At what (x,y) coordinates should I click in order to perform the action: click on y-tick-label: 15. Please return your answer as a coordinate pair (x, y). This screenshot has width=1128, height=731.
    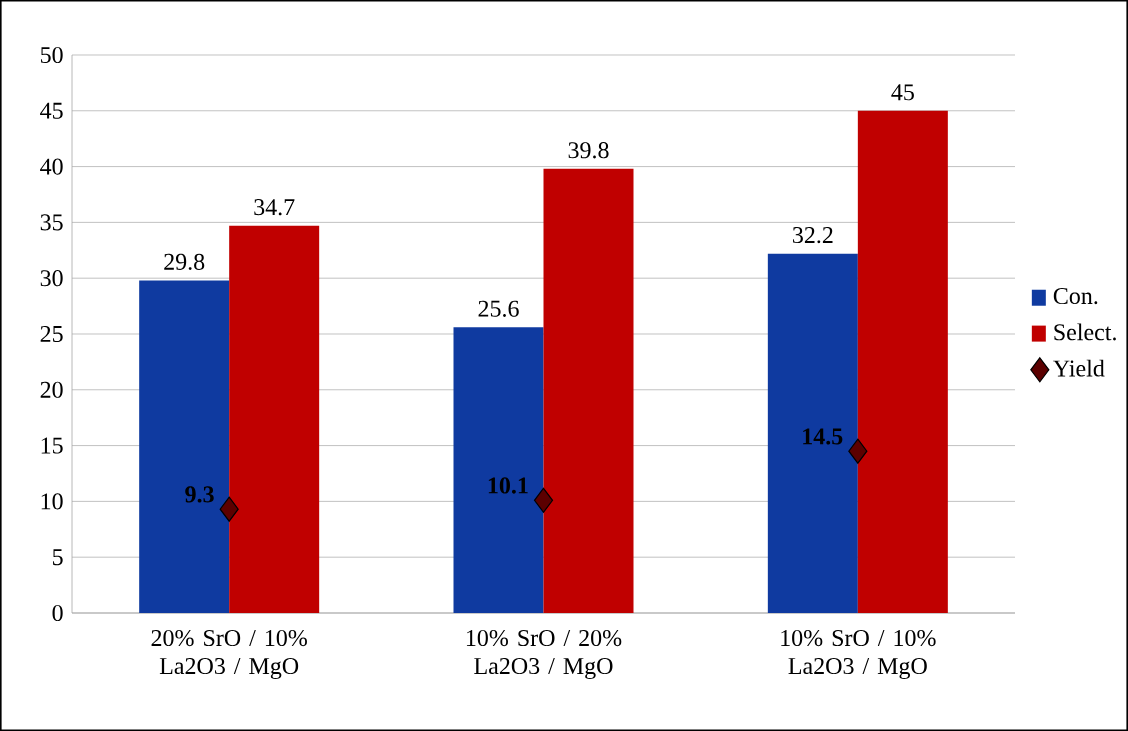
    Looking at the image, I should click on (52, 445).